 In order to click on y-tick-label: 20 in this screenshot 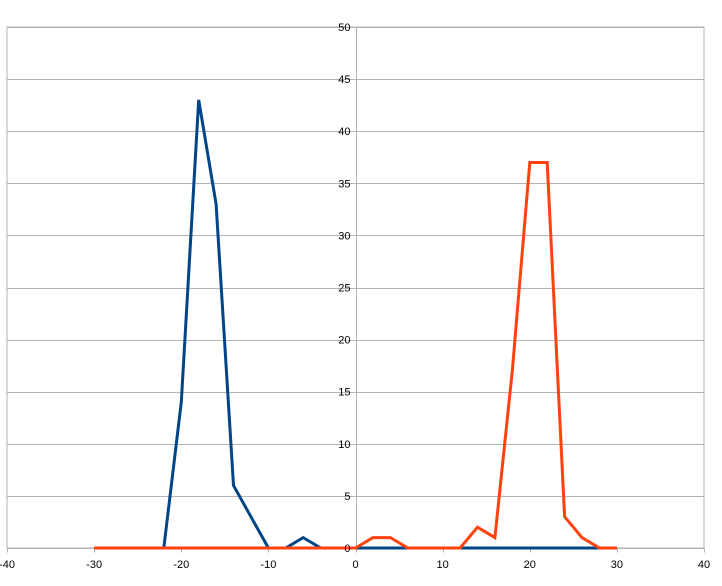, I will do `click(344, 341)`.